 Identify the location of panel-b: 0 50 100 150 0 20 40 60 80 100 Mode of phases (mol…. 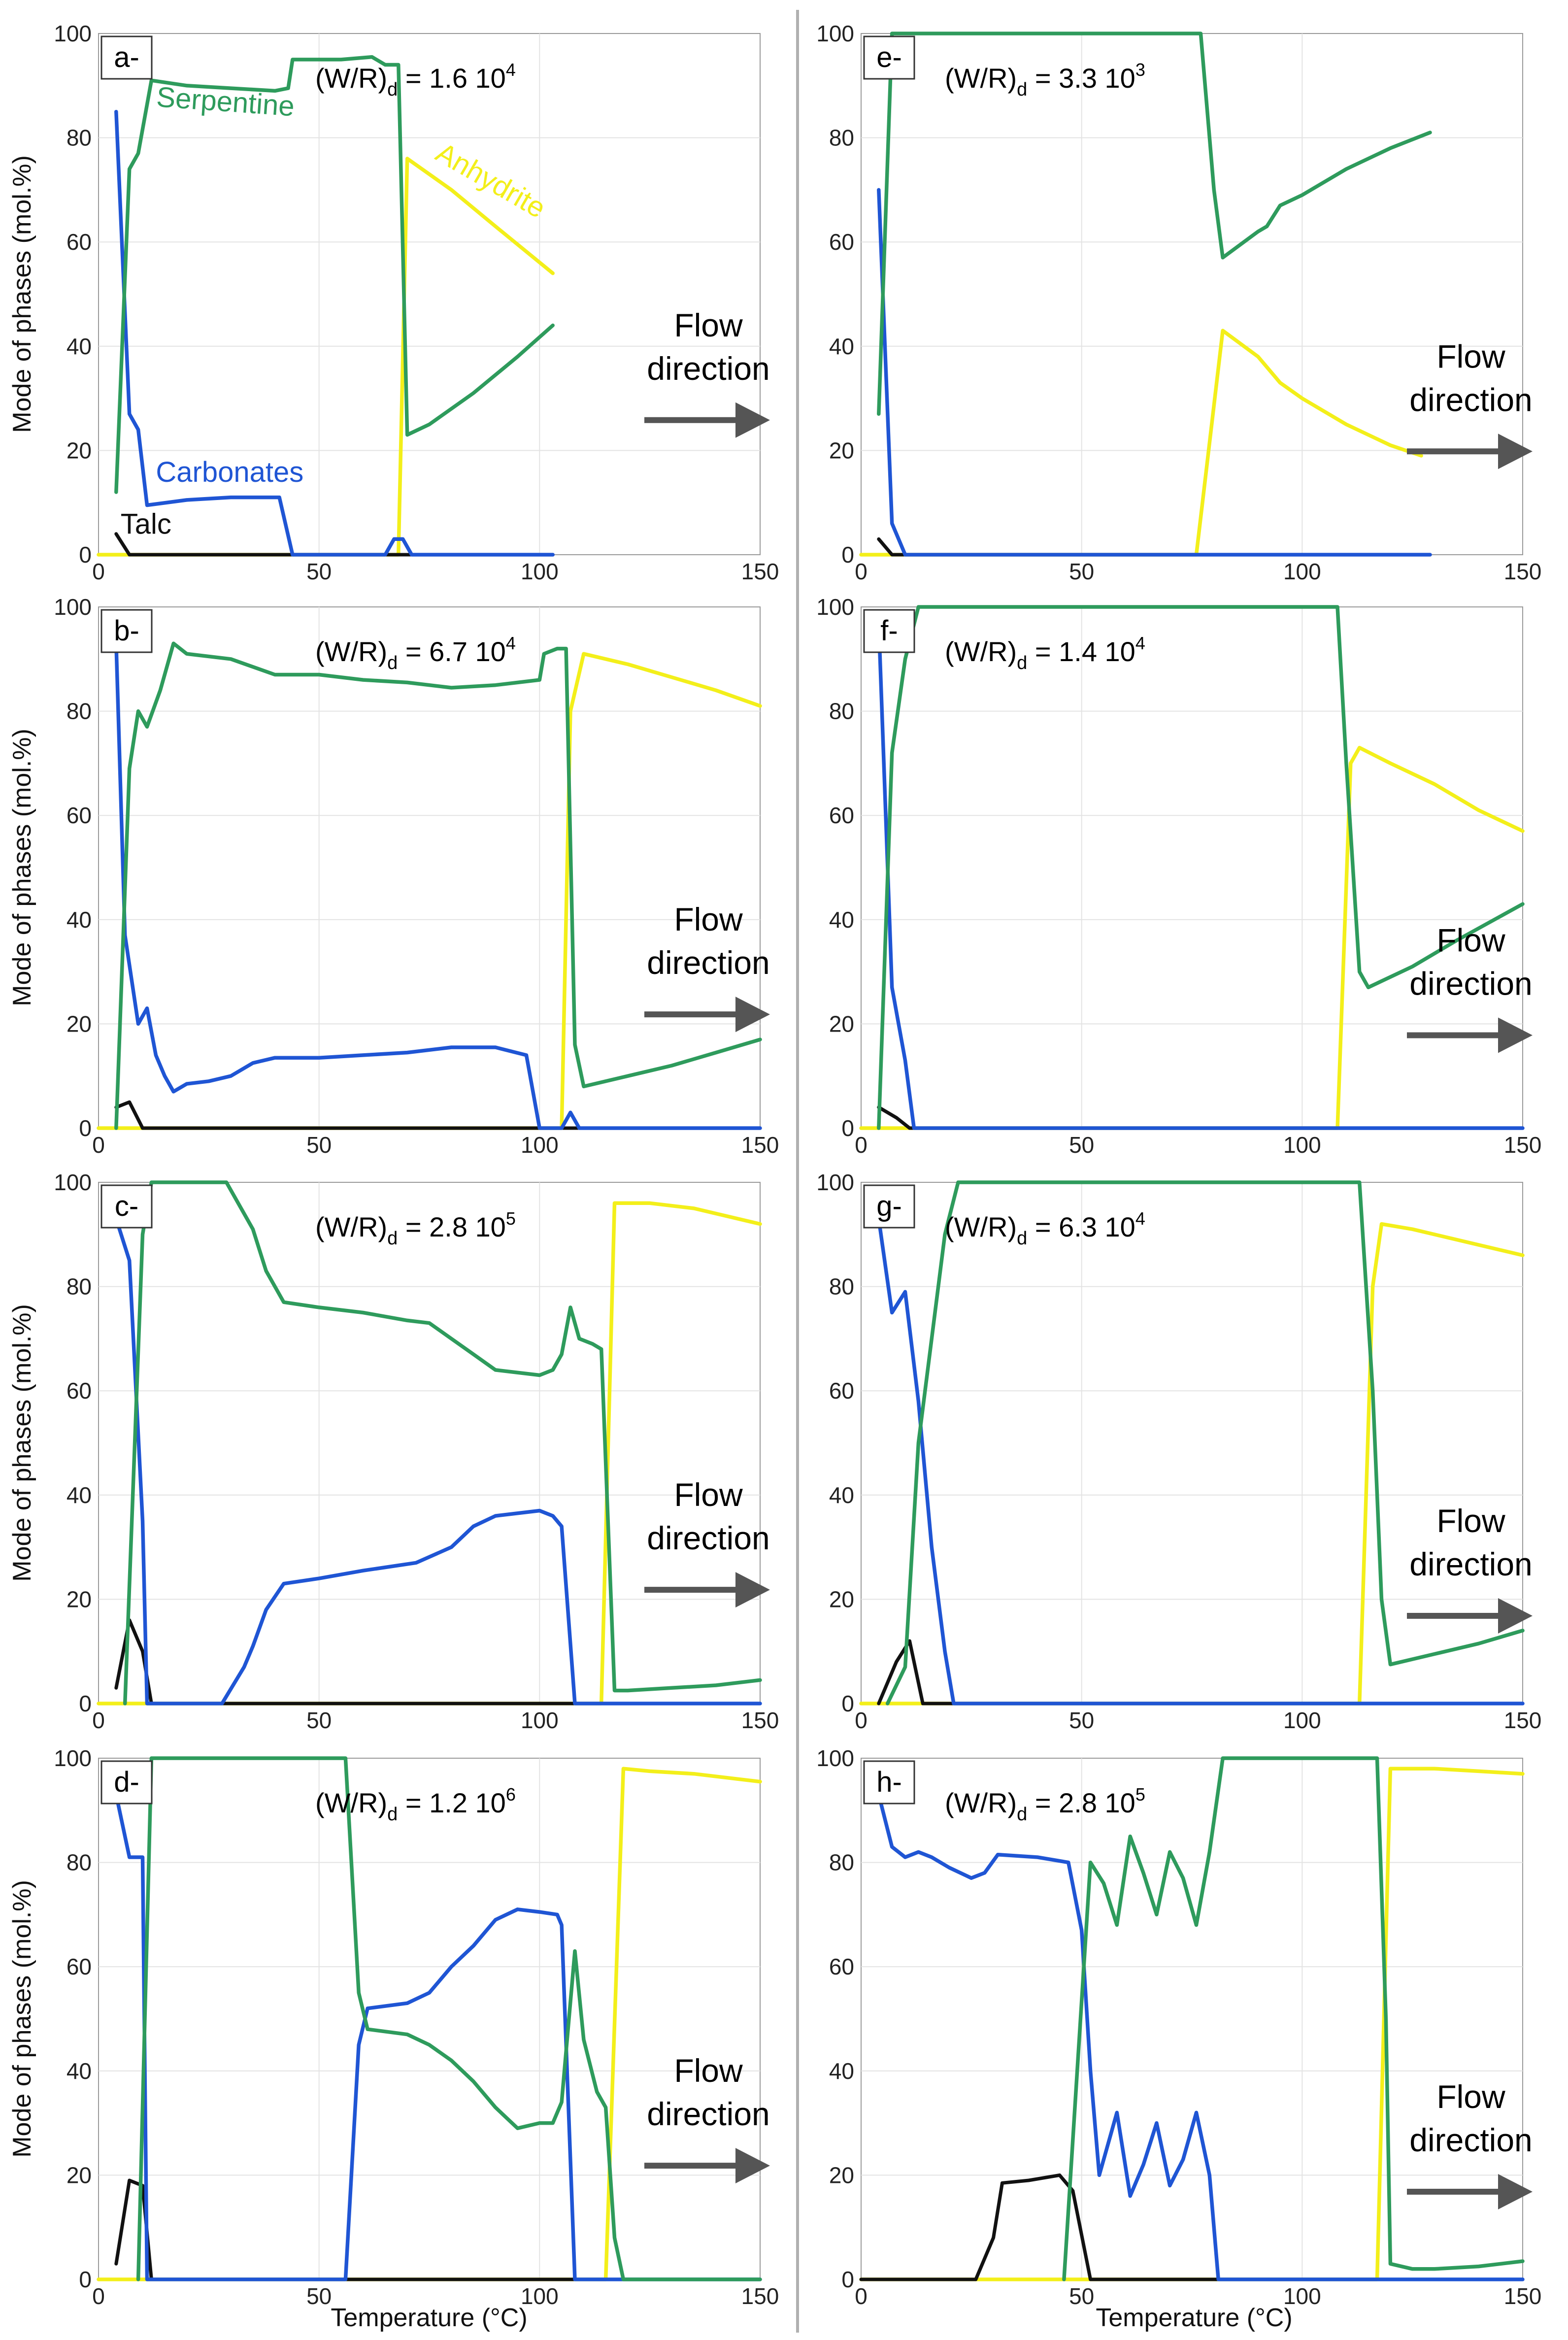
(393, 876).